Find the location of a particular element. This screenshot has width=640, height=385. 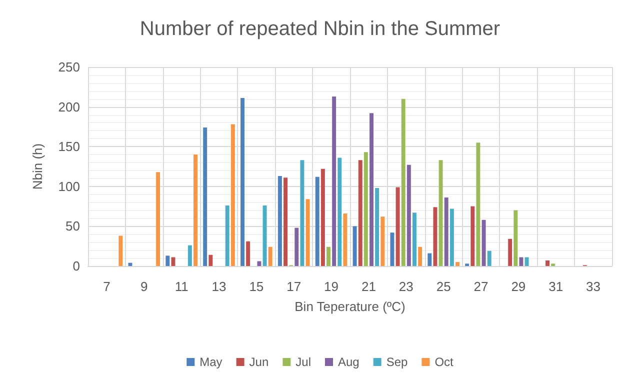

legend-label: Jun is located at coordinates (259, 362).